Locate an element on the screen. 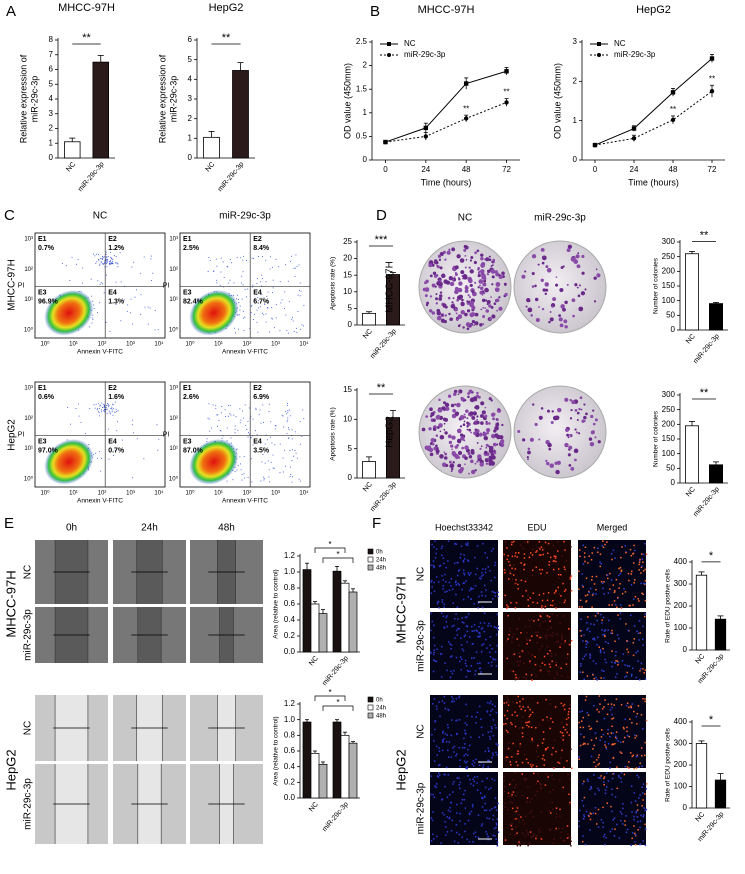  bar is located at coordinates (691, 454).